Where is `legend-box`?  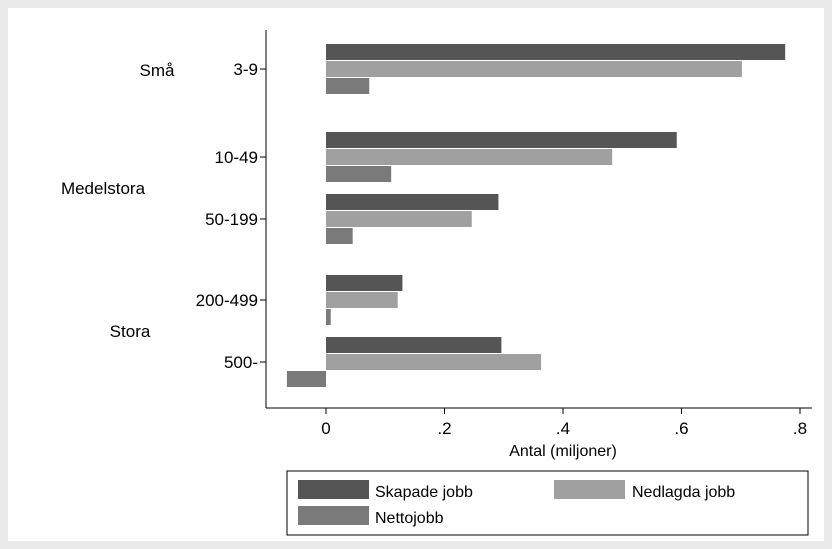
legend-box is located at coordinates (547, 503).